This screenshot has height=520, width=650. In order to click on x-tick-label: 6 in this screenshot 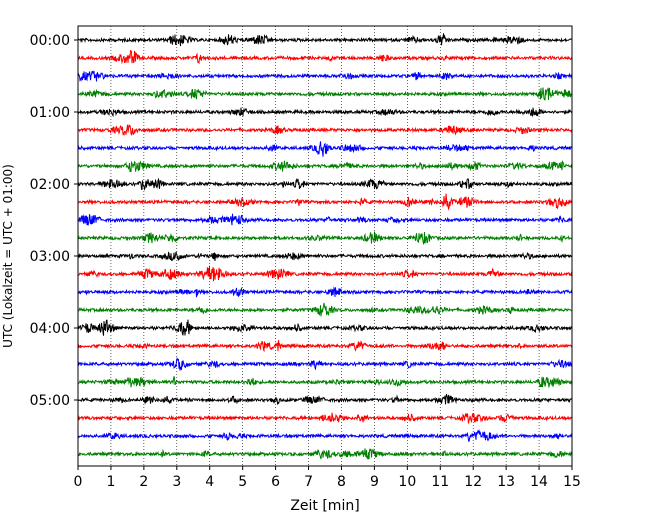, I will do `click(275, 482)`.